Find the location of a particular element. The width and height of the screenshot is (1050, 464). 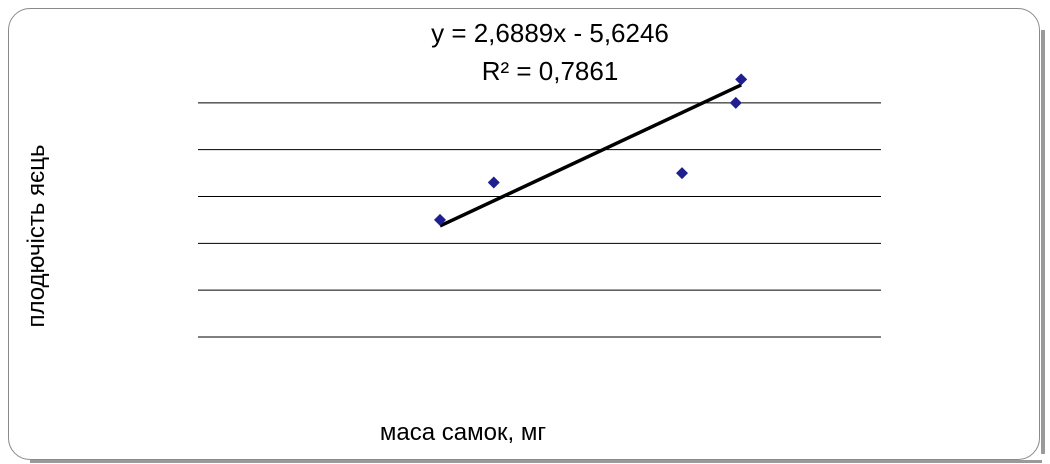

y-axis-title: плодючість яєць is located at coordinates (37, 235).